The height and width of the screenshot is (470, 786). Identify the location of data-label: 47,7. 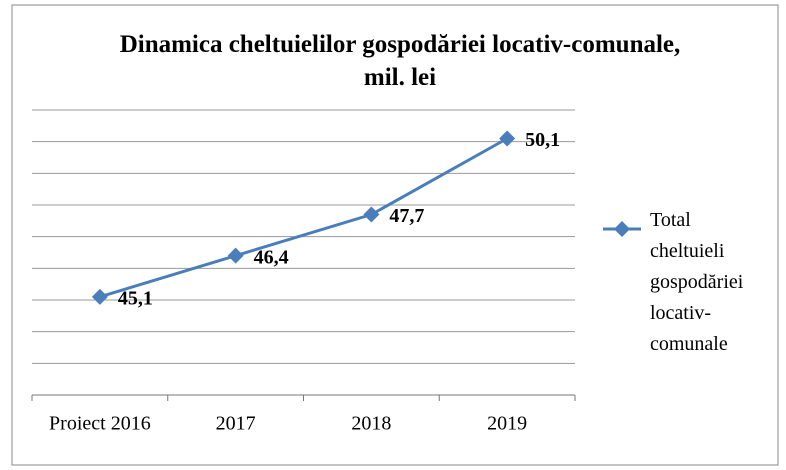
(406, 216).